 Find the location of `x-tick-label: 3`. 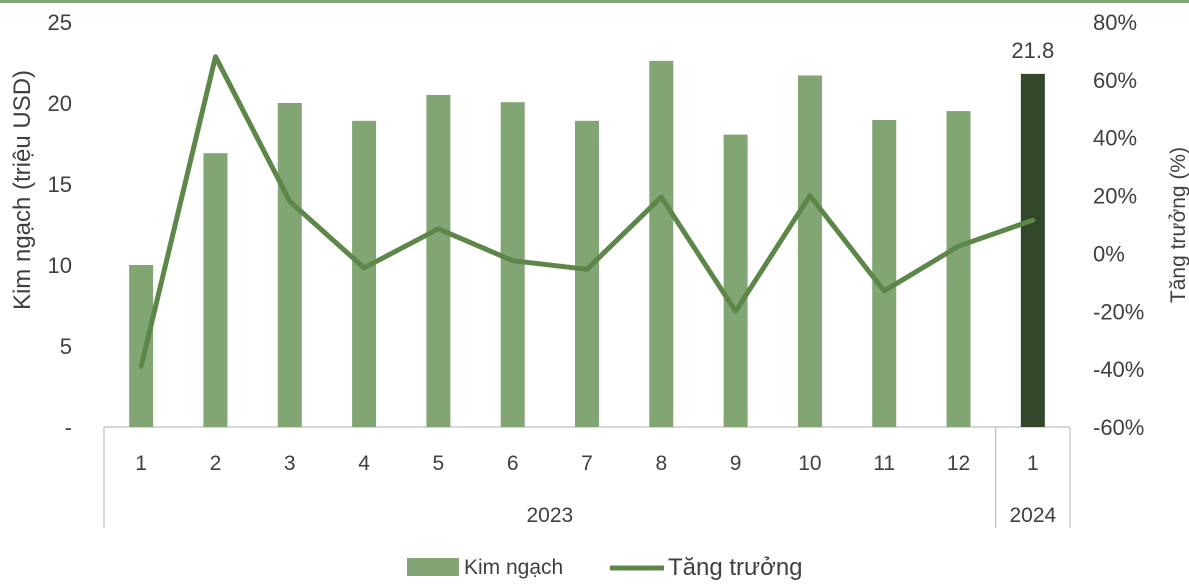

x-tick-label: 3 is located at coordinates (290, 463).